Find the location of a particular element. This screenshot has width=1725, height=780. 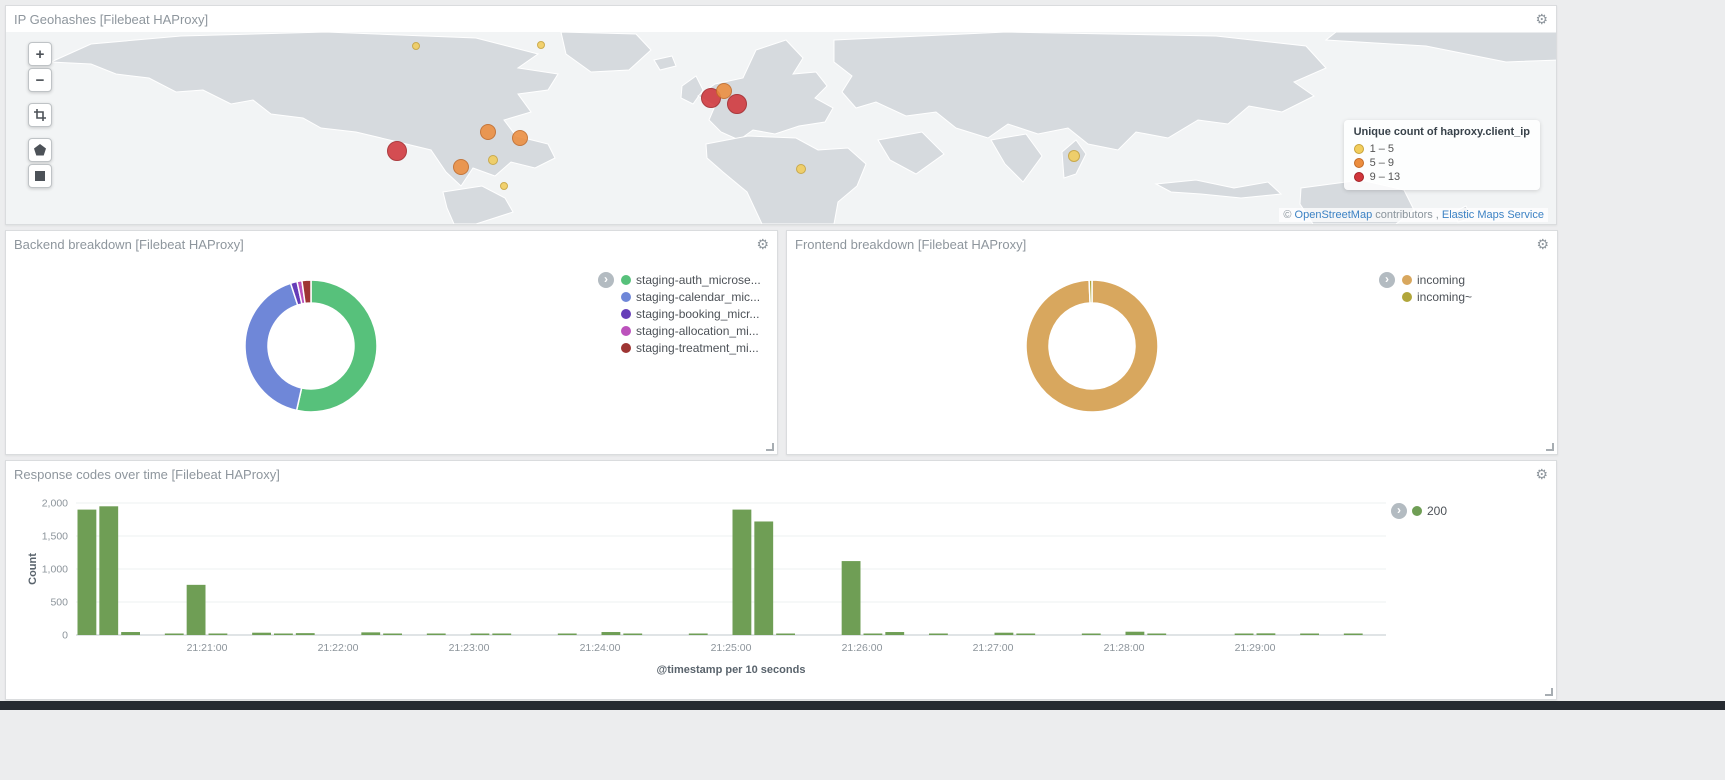

rectangle-tool-button is located at coordinates (40, 176).